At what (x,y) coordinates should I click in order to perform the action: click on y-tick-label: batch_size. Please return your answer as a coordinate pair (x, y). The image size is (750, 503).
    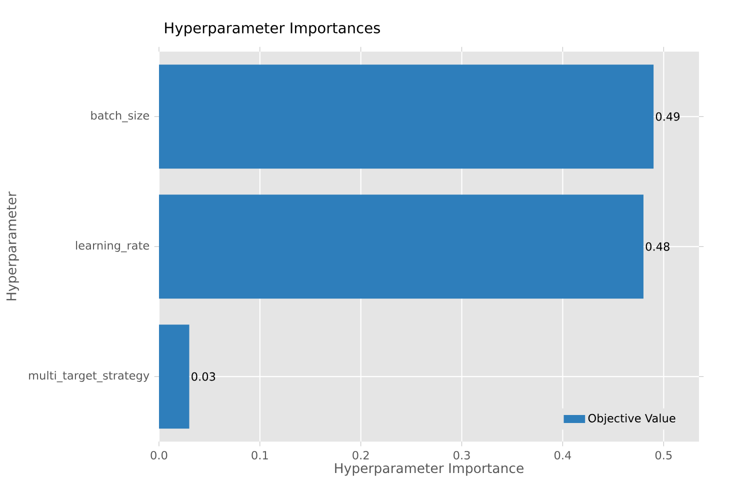
    Looking at the image, I should click on (120, 116).